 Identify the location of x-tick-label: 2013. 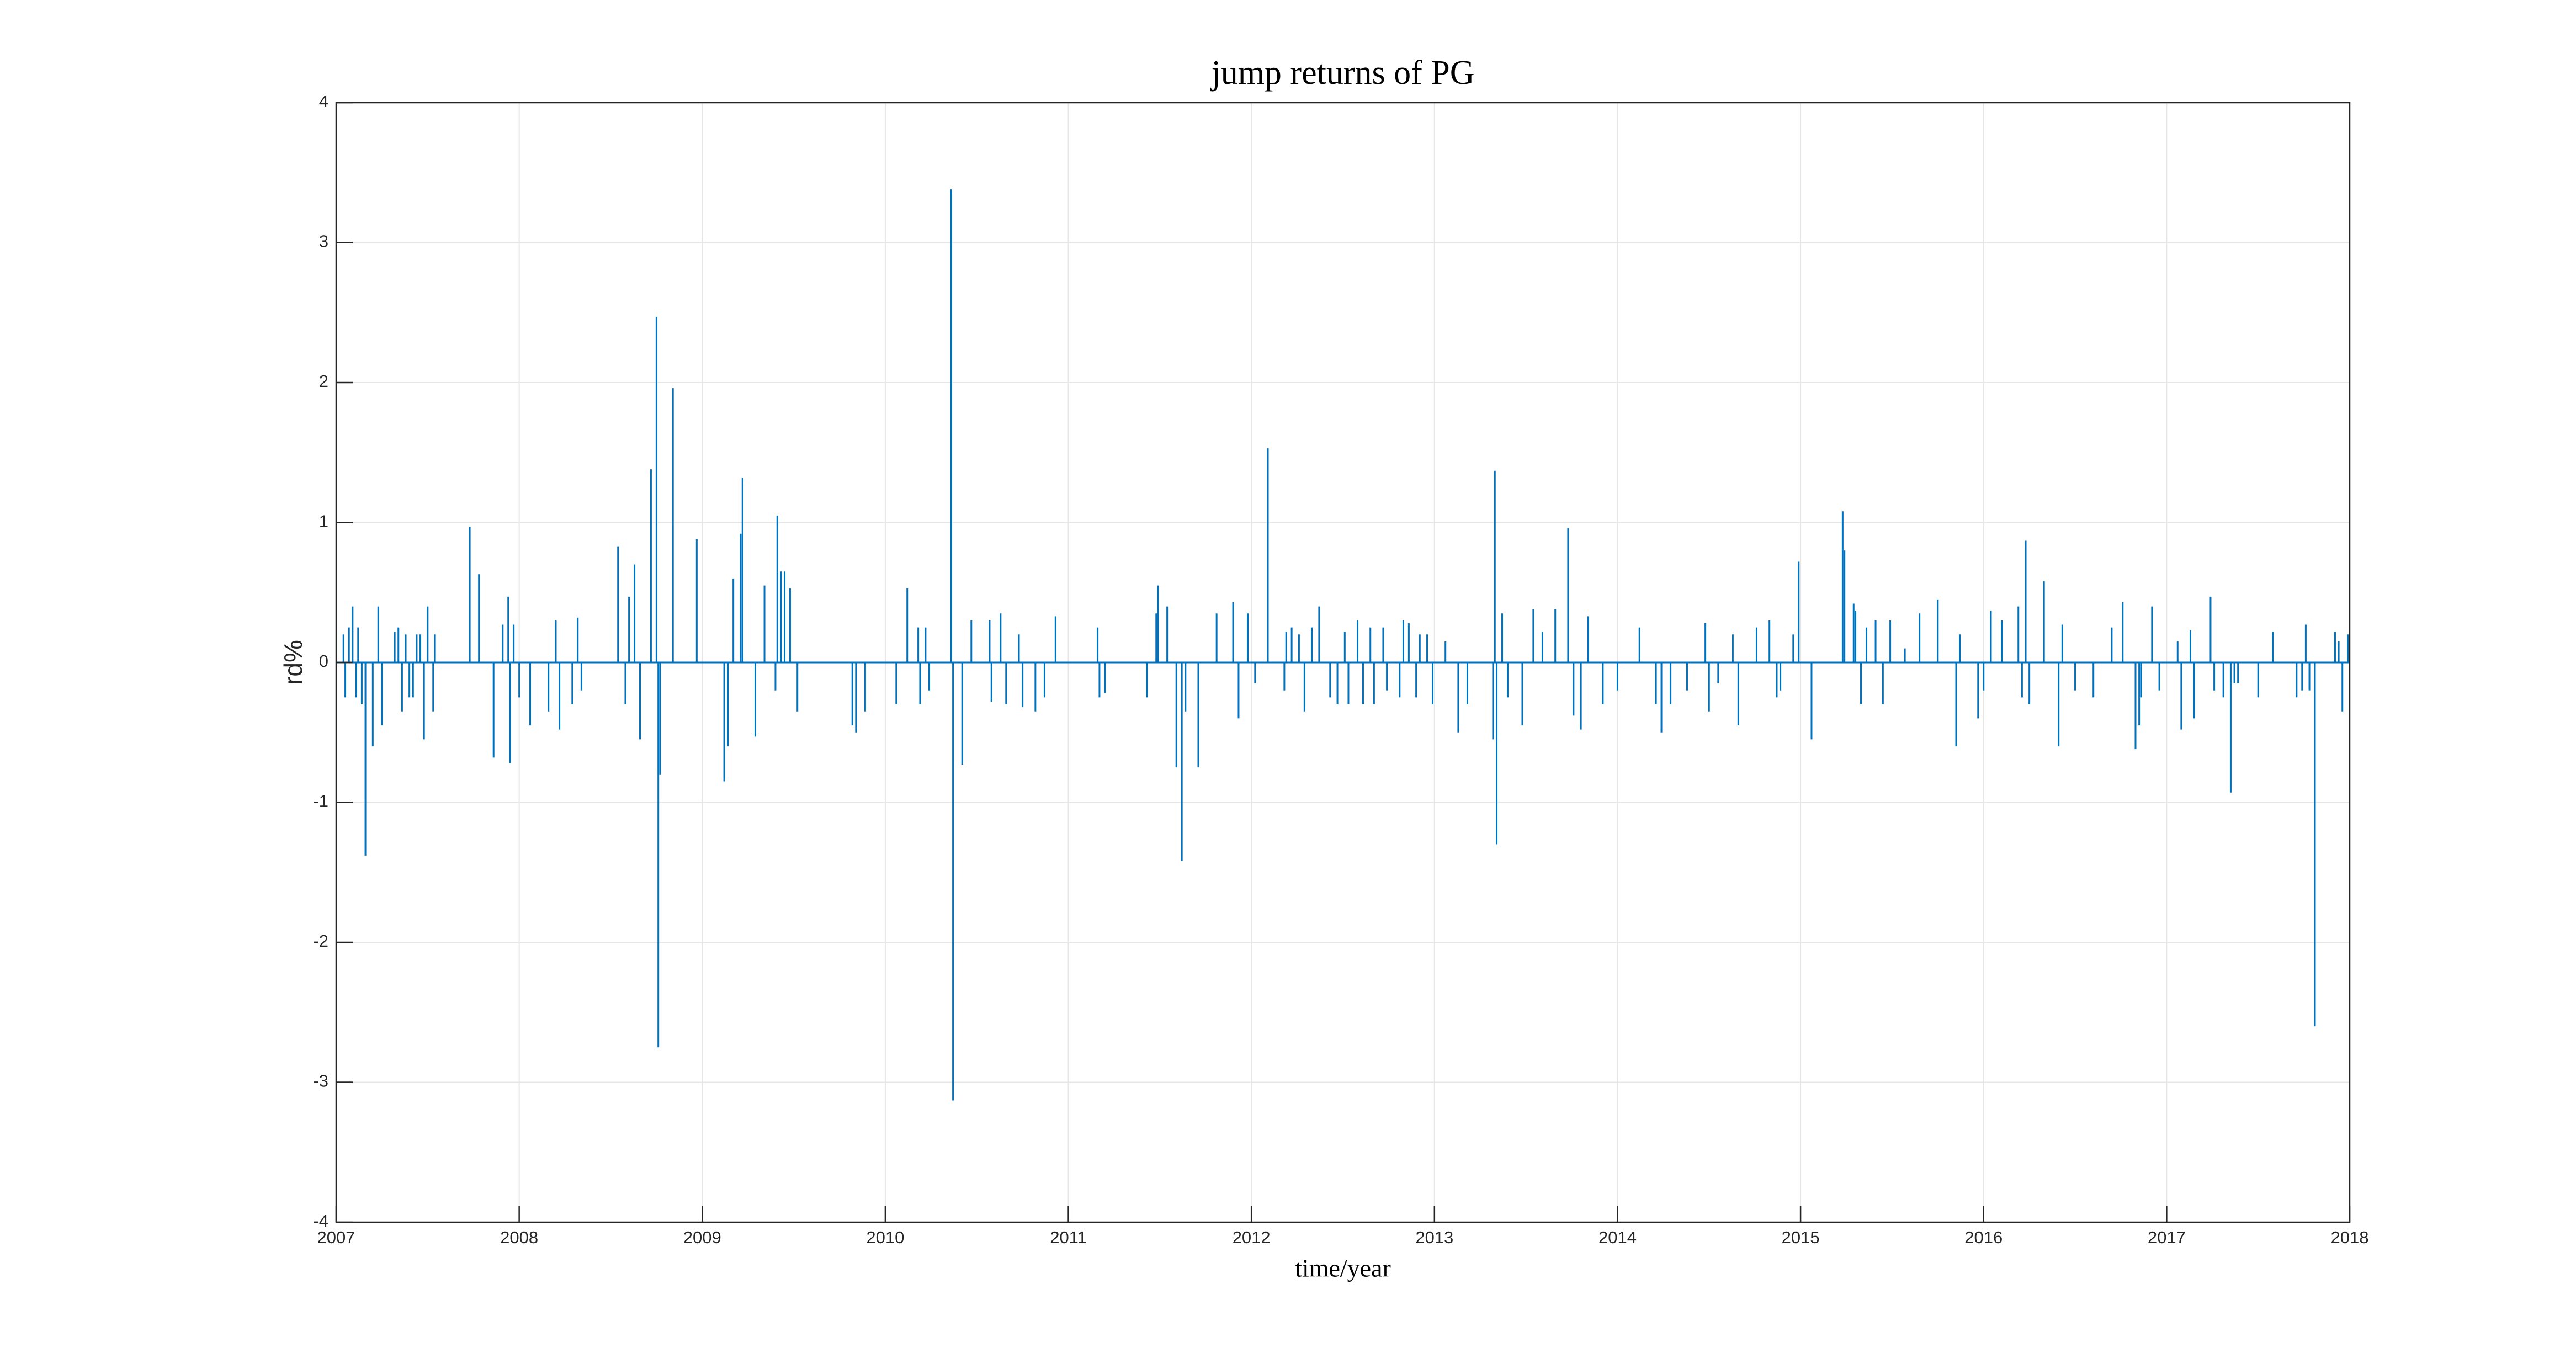
(1434, 1237).